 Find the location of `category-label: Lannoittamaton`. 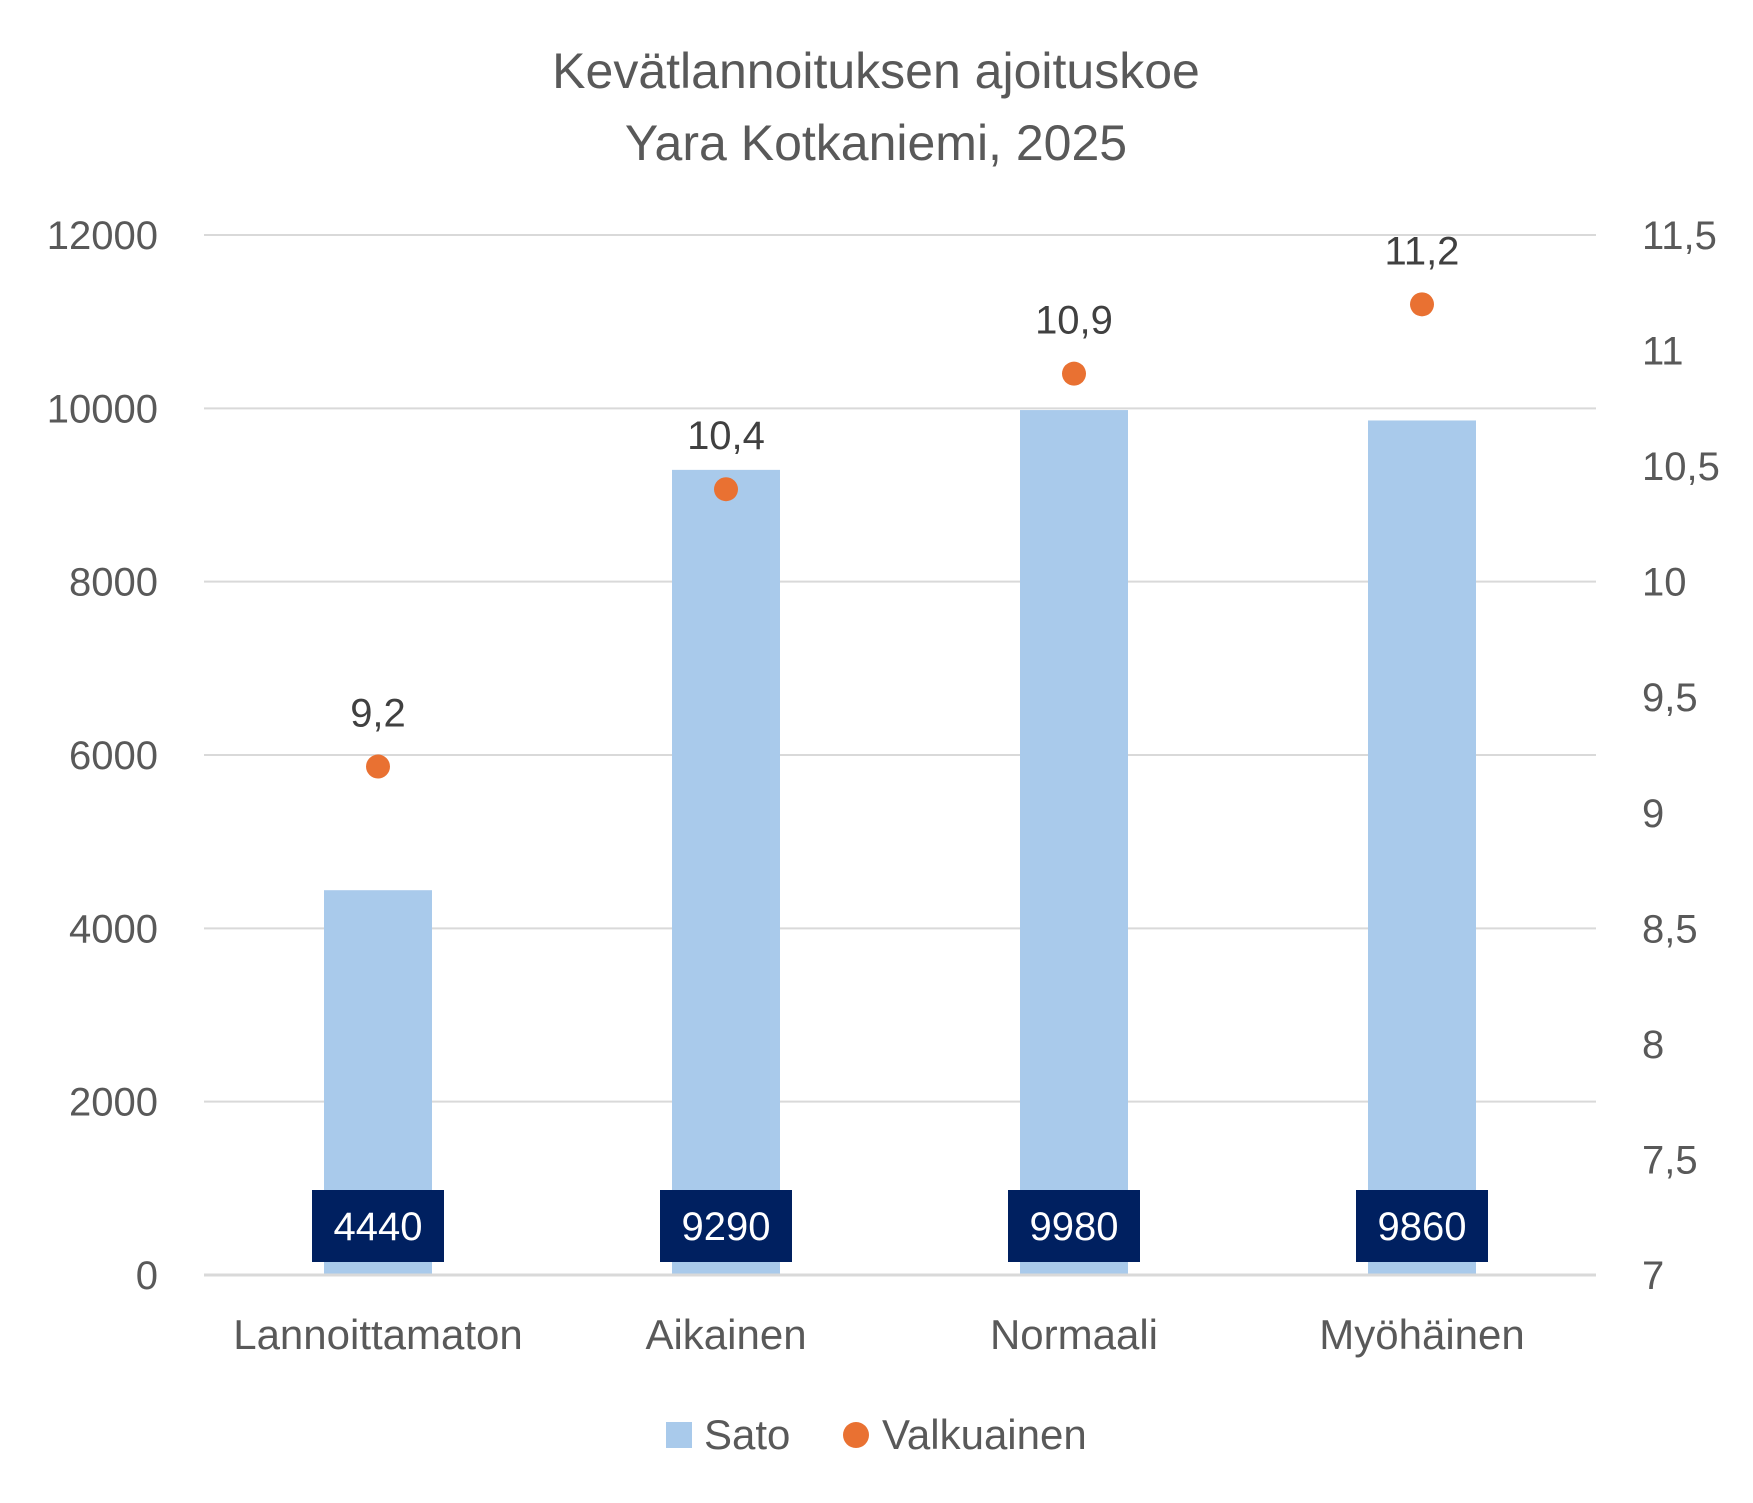

category-label: Lannoittamaton is located at coordinates (378, 1334).